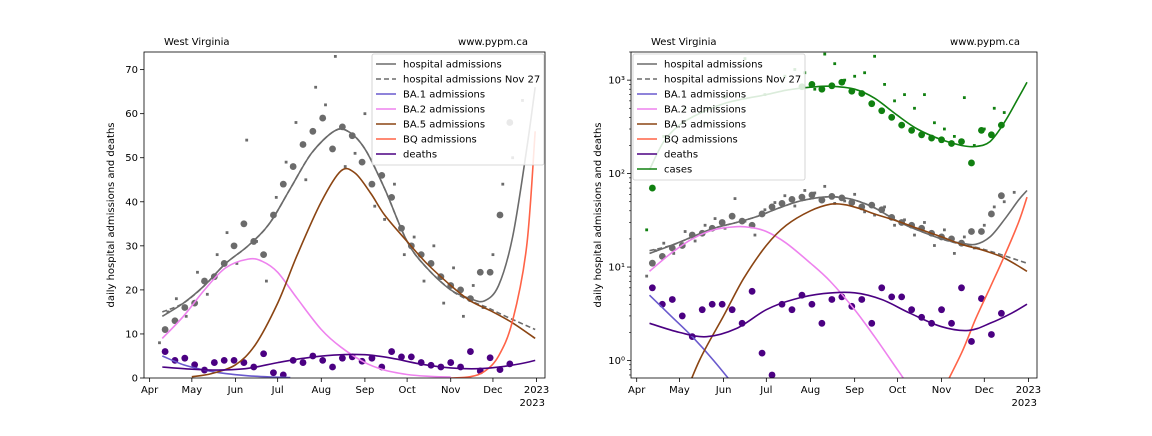 This screenshot has width=1152, height=436. I want to click on legend-label: hospital admissions Nov 27, so click(732, 80).